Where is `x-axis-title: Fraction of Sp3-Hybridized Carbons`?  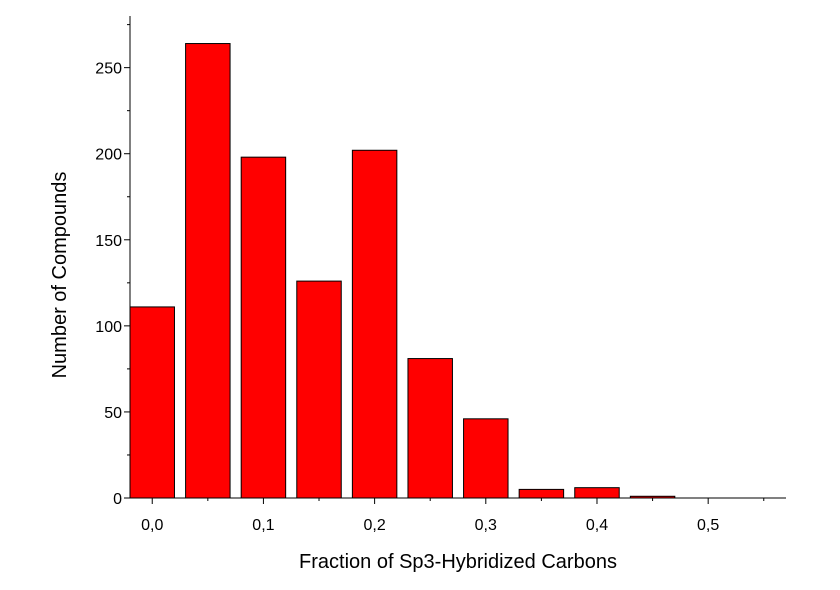 x-axis-title: Fraction of Sp3-Hybridized Carbons is located at coordinates (458, 562).